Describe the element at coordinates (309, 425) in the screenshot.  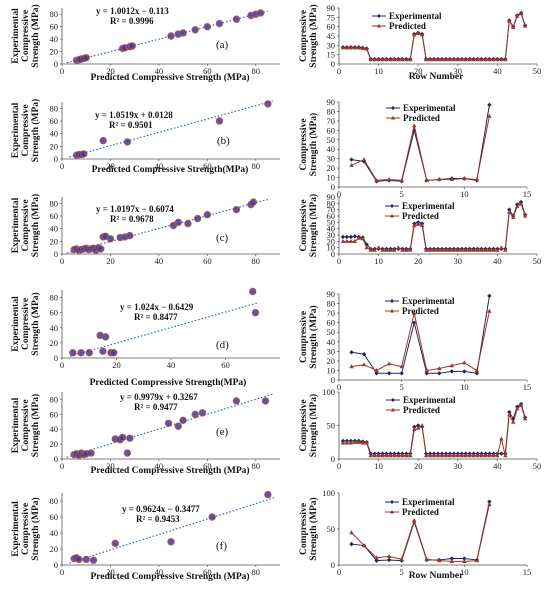
I see `y-axis-label: CompressiveStrength (MPa)` at that location.